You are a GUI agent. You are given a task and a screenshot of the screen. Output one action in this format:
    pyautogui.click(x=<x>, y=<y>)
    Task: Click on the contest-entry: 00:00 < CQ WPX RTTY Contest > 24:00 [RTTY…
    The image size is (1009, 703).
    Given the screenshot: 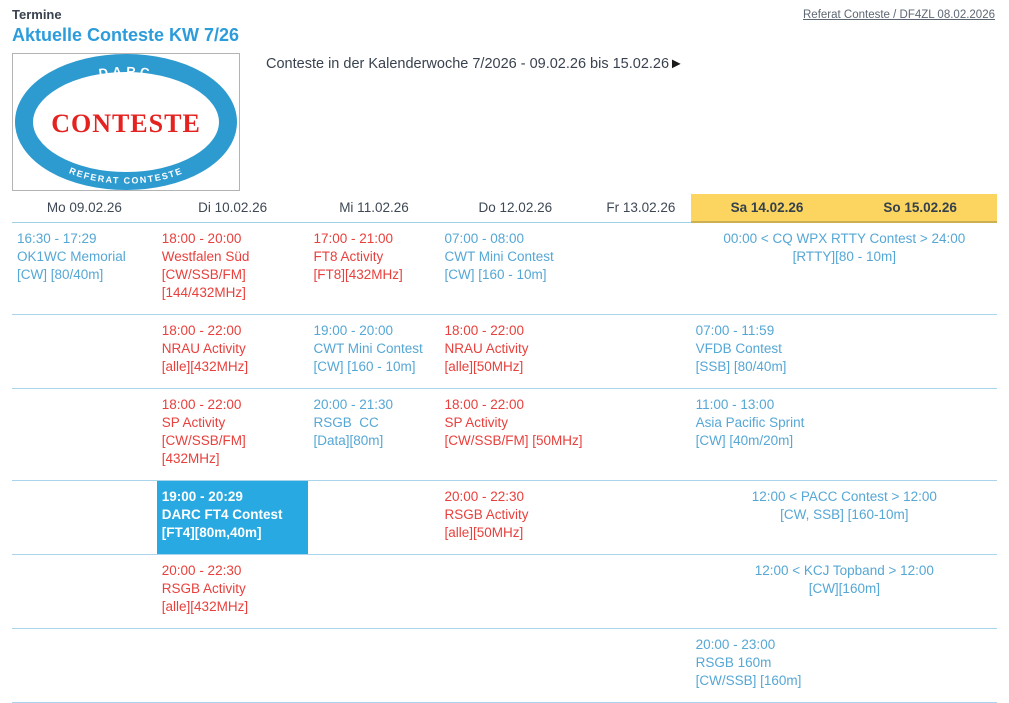 What is the action you would take?
    pyautogui.click(x=844, y=268)
    